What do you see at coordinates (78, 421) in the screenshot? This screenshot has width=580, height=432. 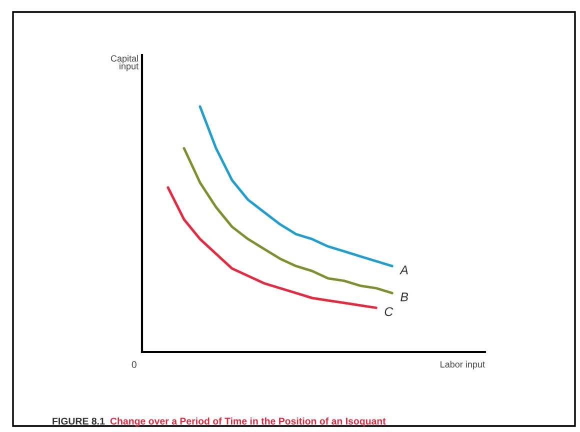 I see `caption: FIGURE 8.1` at bounding box center [78, 421].